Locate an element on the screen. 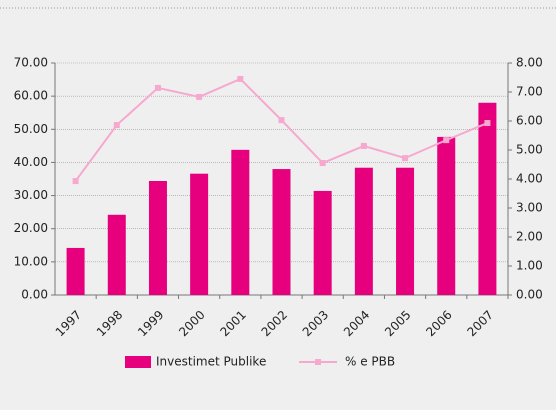 The image size is (556, 410). x-tick-label: 1999 is located at coordinates (150, 323).